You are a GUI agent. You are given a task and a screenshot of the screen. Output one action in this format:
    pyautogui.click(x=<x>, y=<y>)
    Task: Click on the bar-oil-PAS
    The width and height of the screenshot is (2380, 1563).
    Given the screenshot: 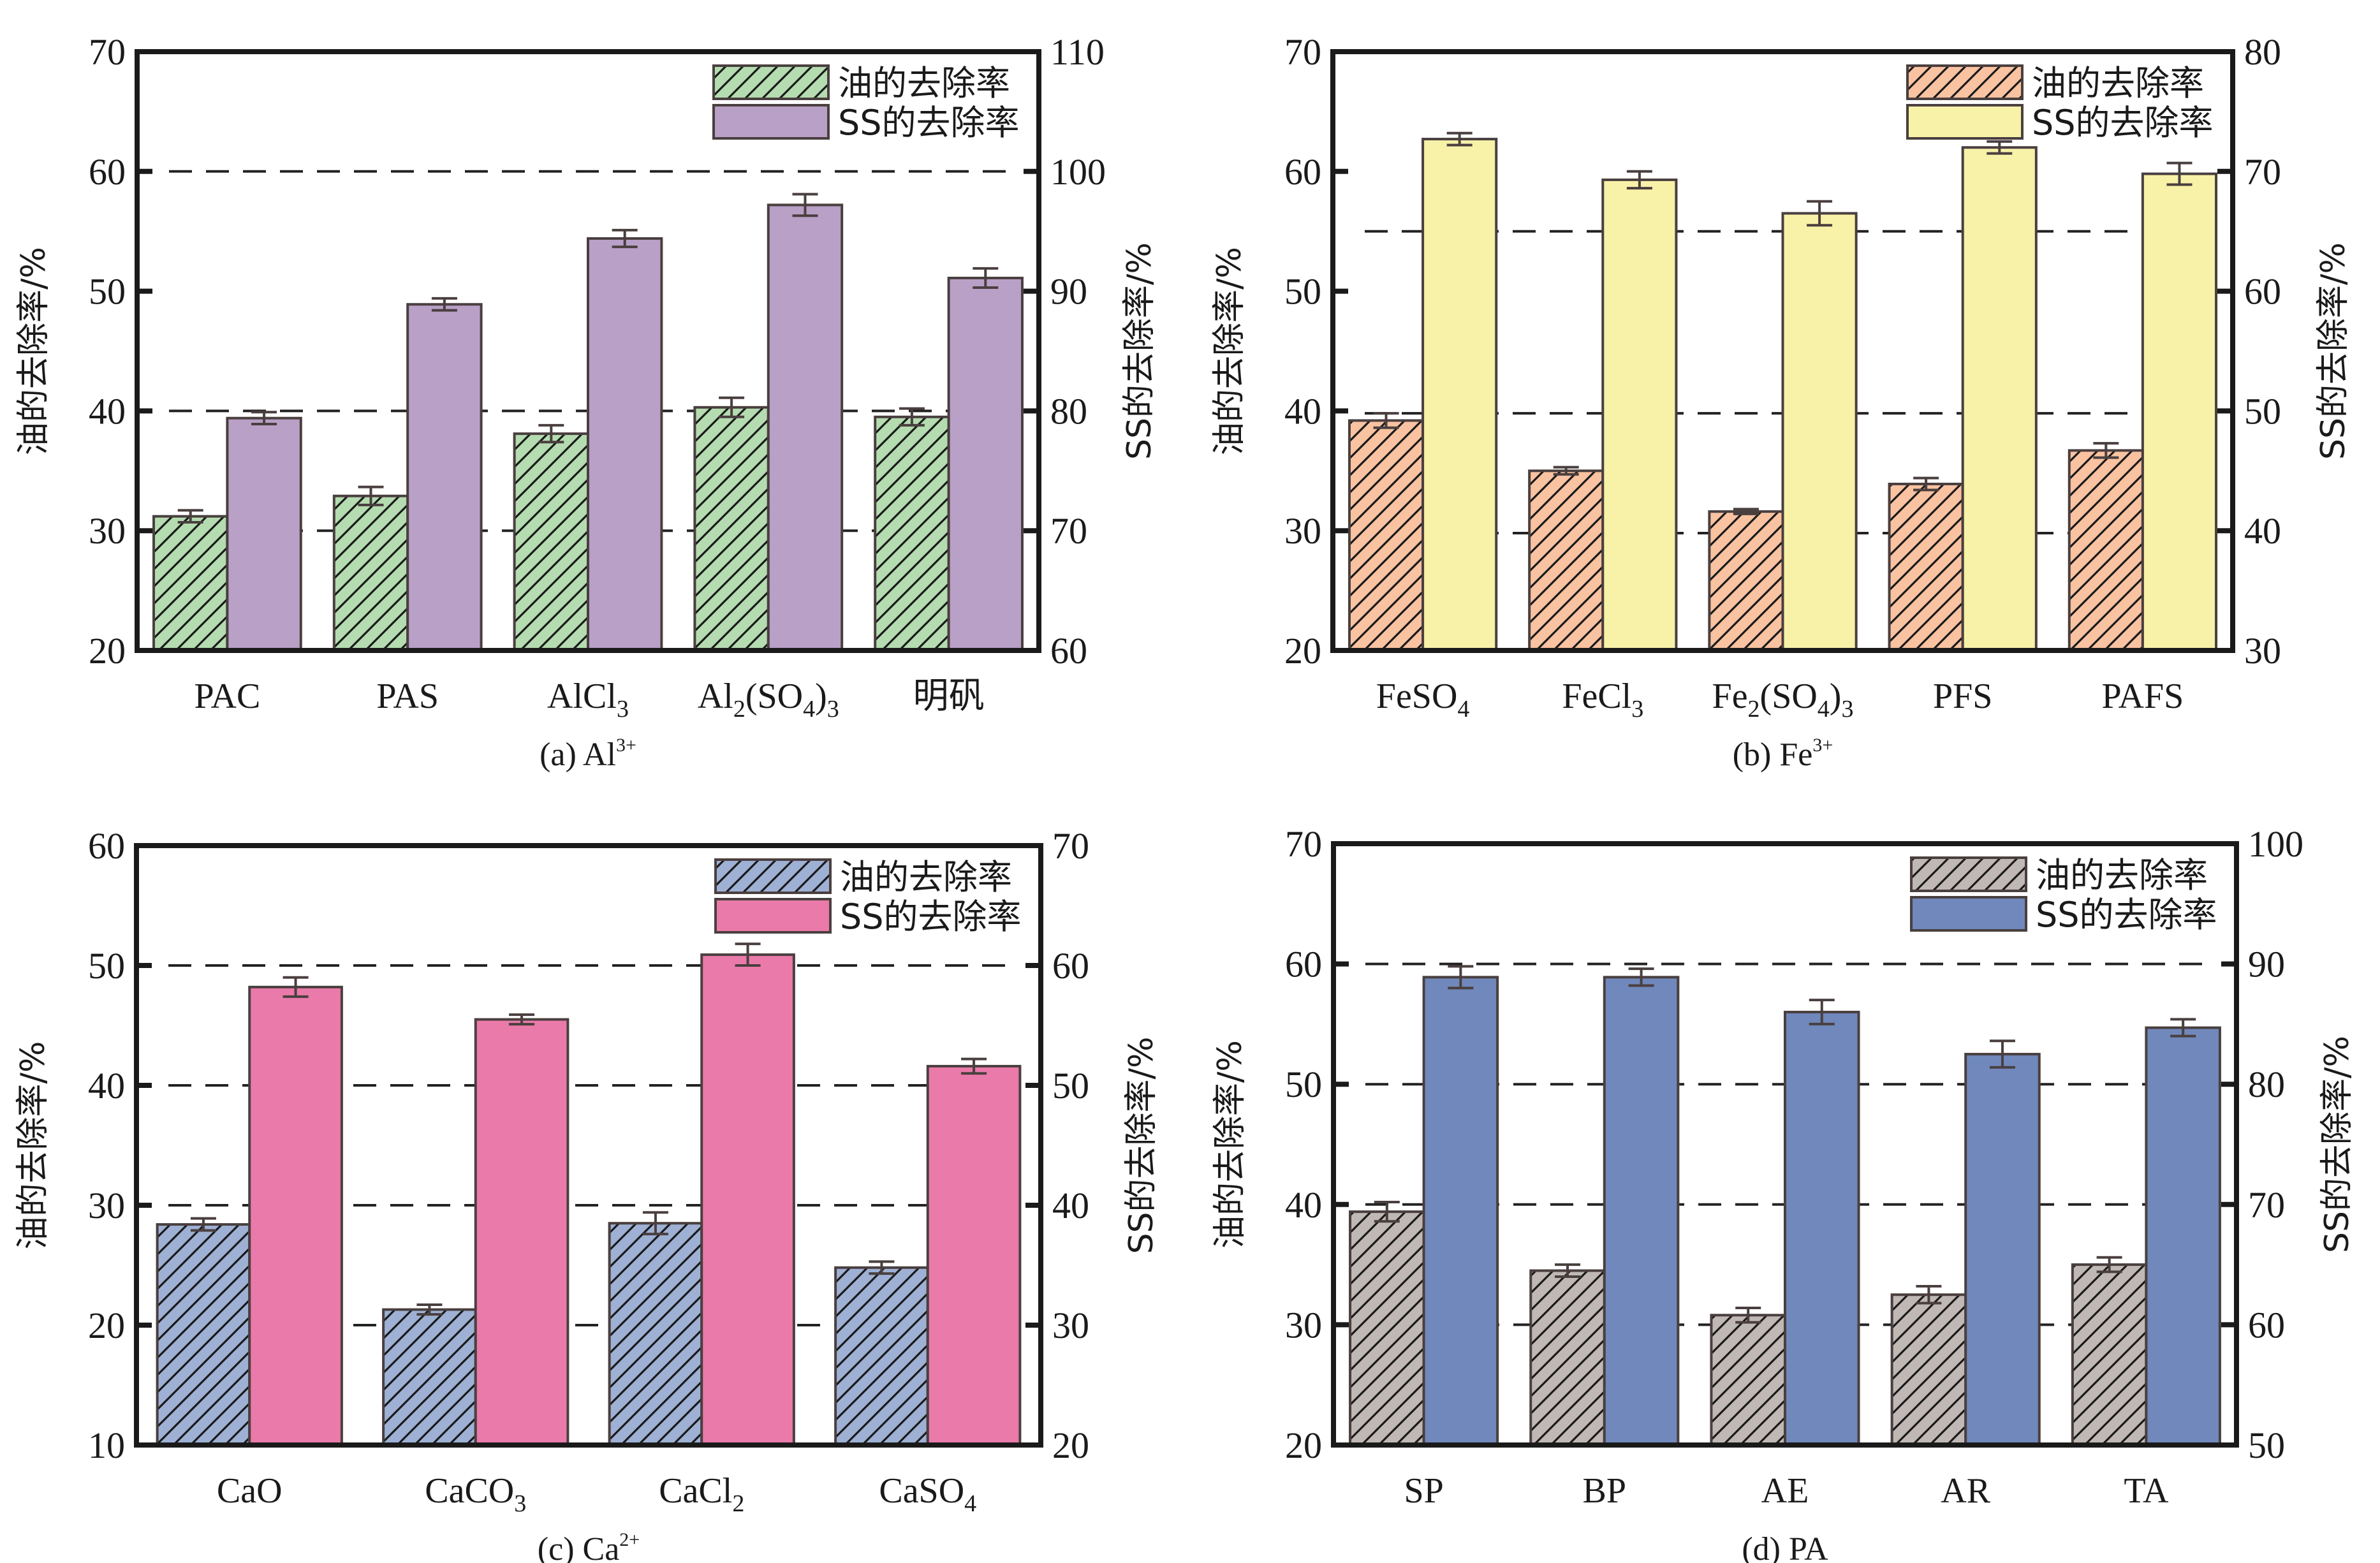 What is the action you would take?
    pyautogui.click(x=371, y=573)
    